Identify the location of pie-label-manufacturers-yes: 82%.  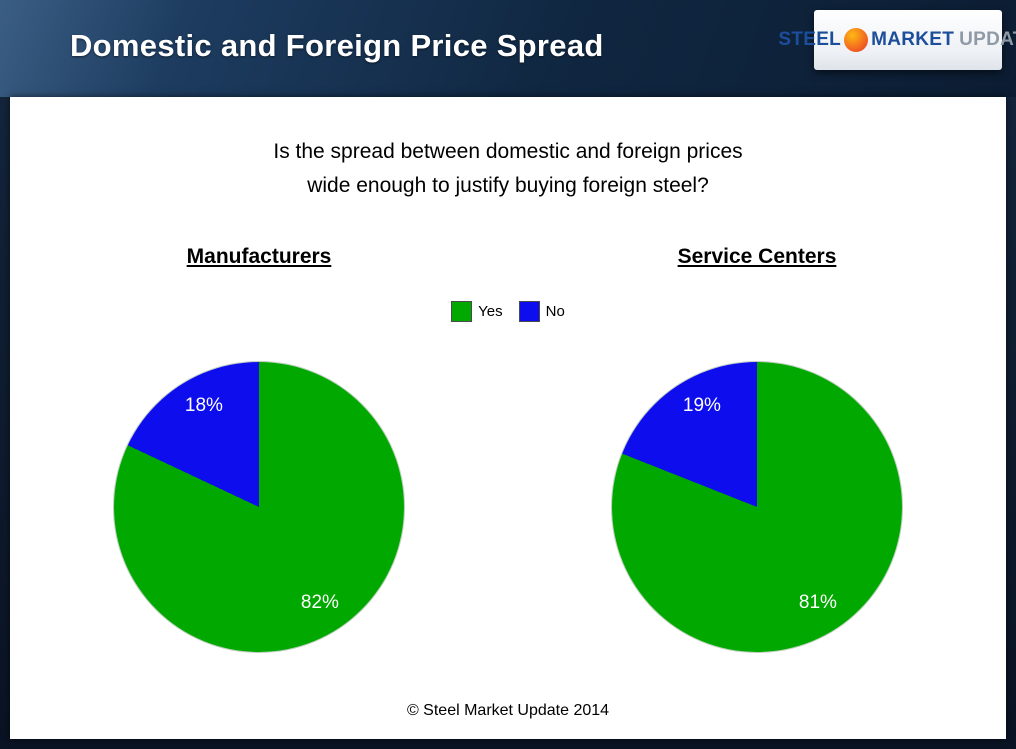
(319, 602).